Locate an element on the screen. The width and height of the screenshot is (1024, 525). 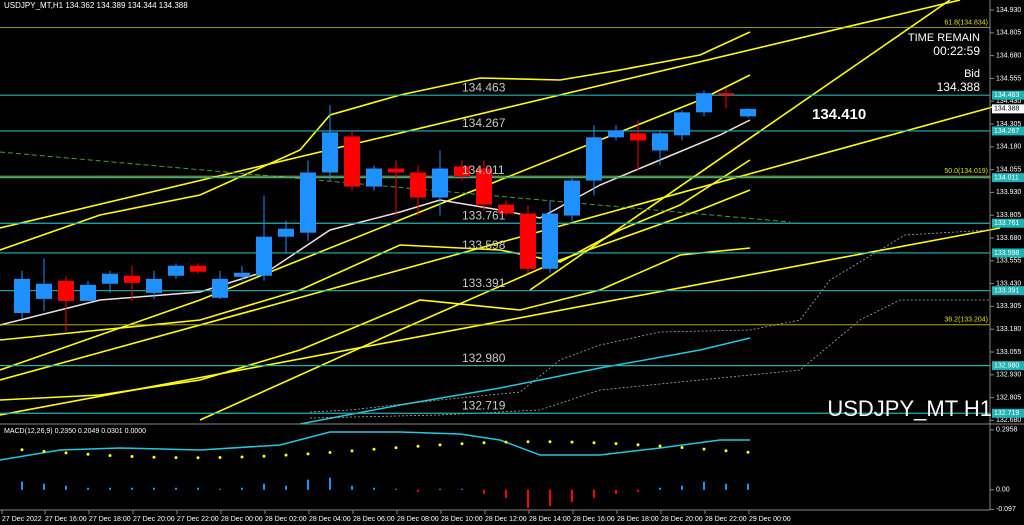
y-tick-label: 133.930 is located at coordinates (1008, 192).